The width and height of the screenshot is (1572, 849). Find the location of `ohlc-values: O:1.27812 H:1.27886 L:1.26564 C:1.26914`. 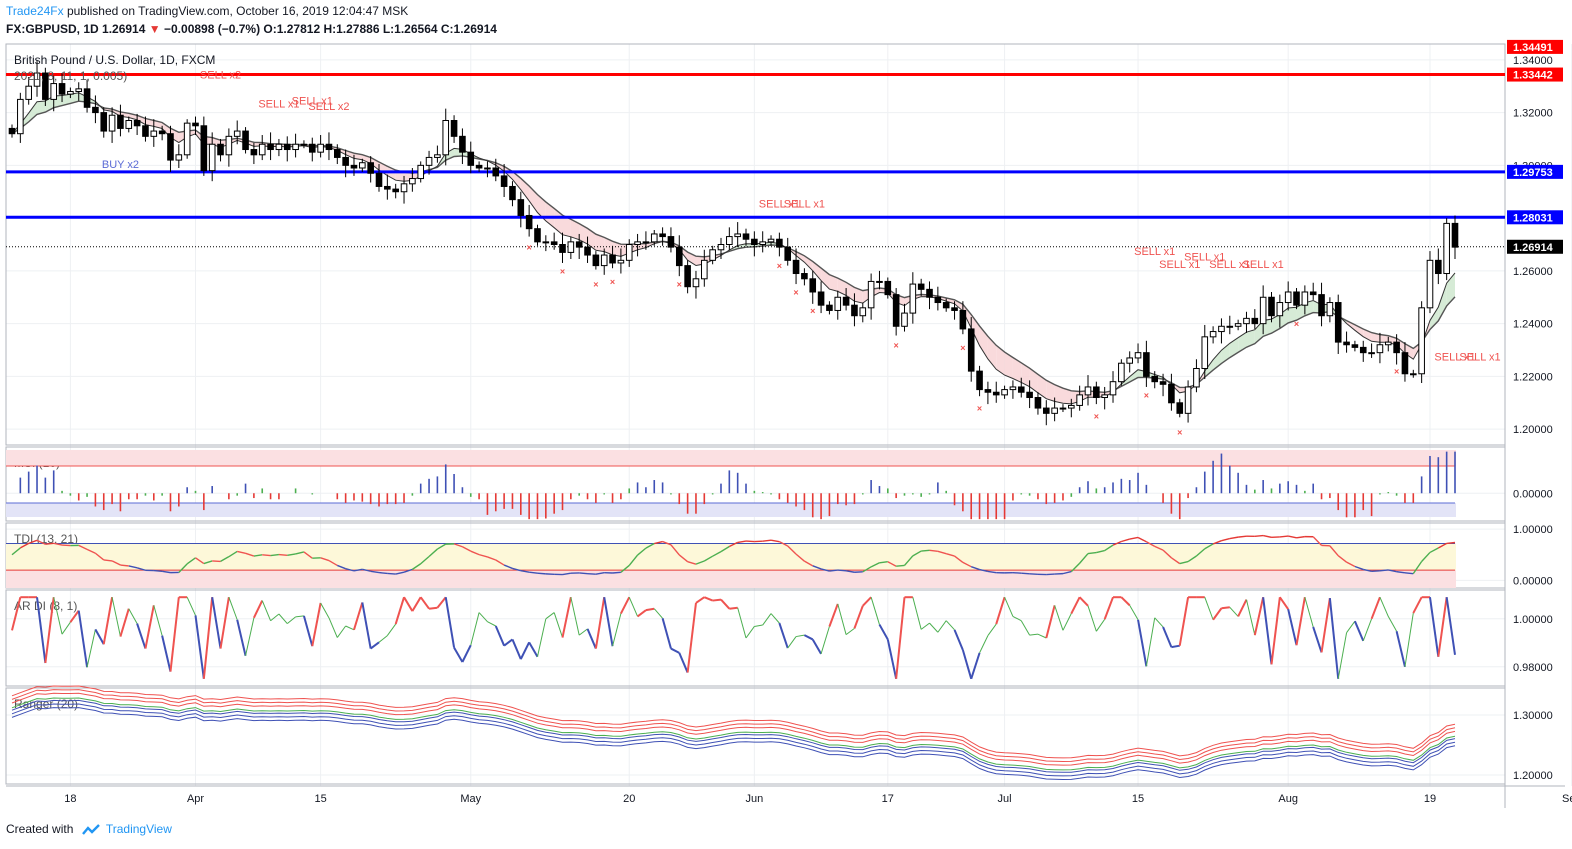

ohlc-values: O:1.27812 H:1.27886 L:1.26564 C:1.26914 is located at coordinates (380, 29).